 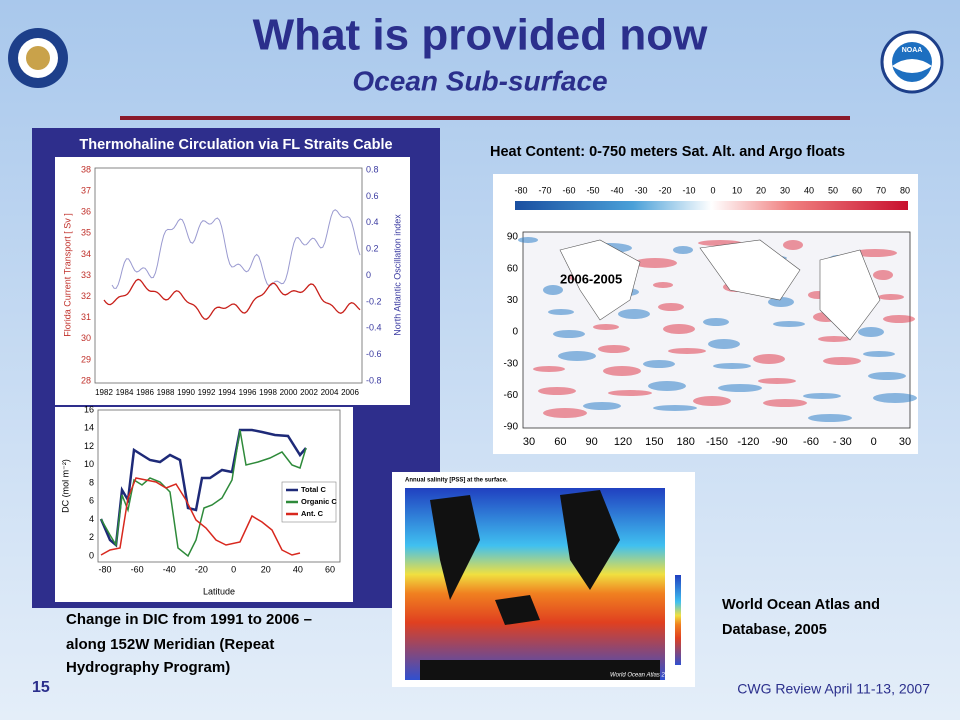 I want to click on tick-label: 20, so click(x=266, y=569).